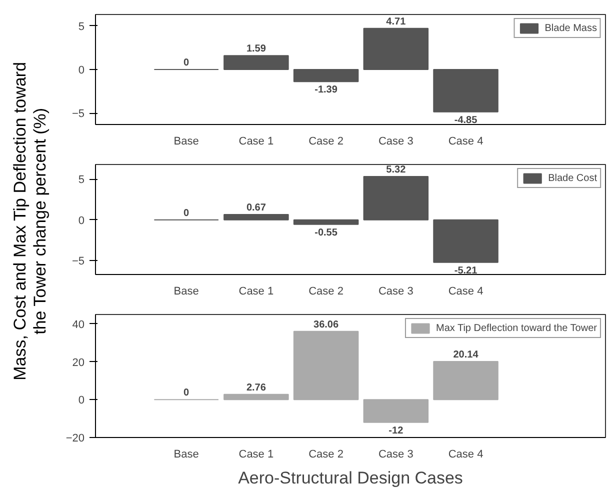  I want to click on data-label: -4.85, so click(466, 120).